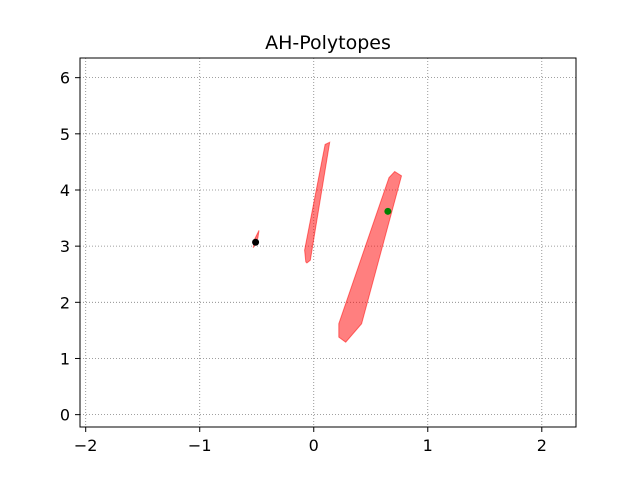  I want to click on y-tick-label: 1, so click(65, 358).